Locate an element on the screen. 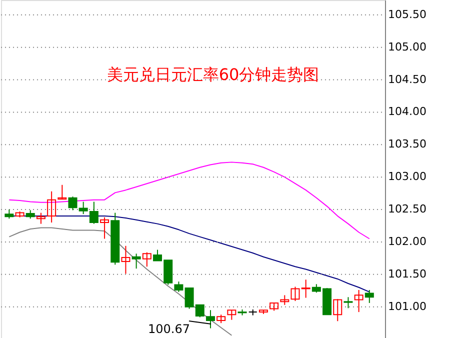  annotation: 100.67 is located at coordinates (169, 329).